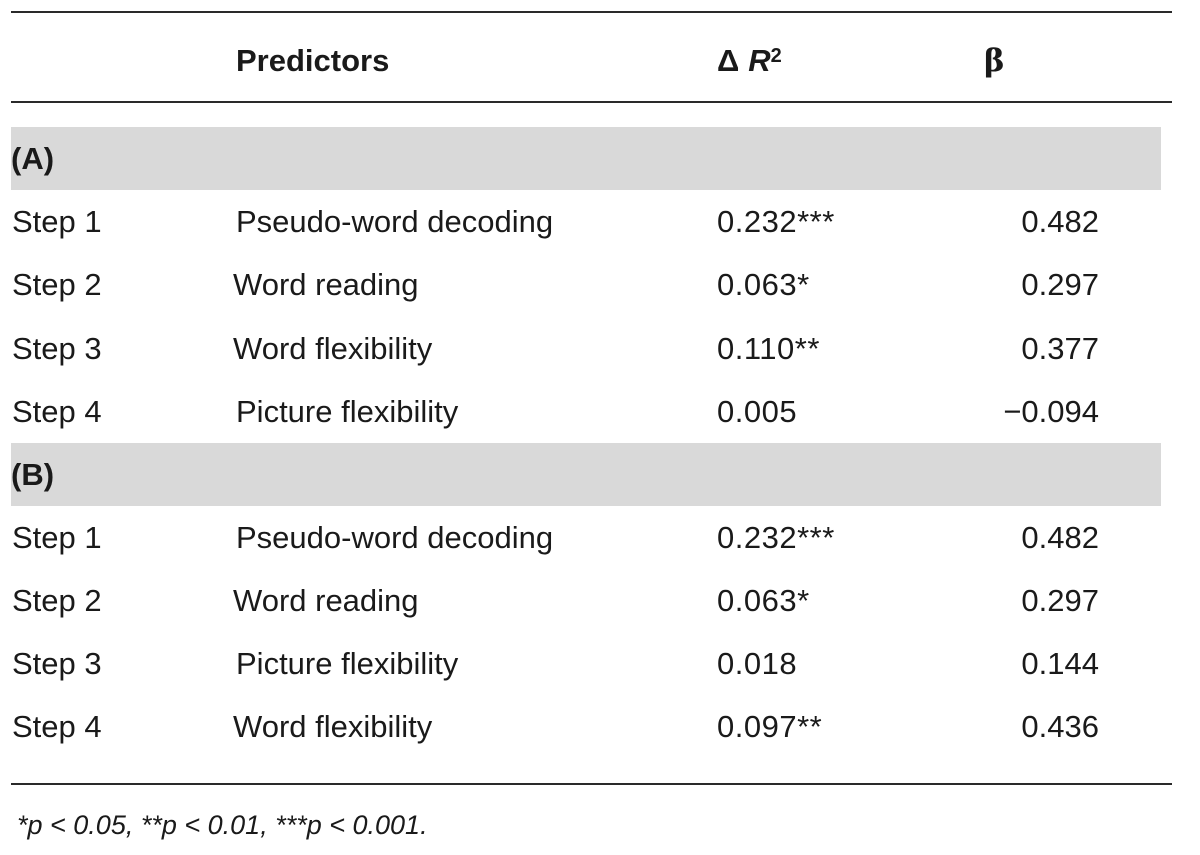  Describe the element at coordinates (591, 102) in the screenshot. I see `table-header-rule` at that location.